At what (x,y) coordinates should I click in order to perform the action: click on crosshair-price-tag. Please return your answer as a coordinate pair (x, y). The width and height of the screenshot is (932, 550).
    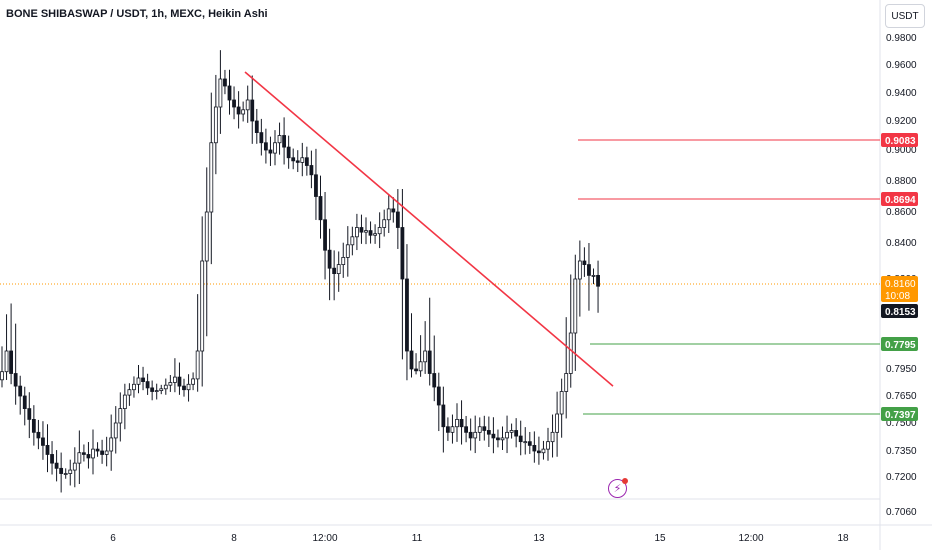
    Looking at the image, I should click on (899, 311).